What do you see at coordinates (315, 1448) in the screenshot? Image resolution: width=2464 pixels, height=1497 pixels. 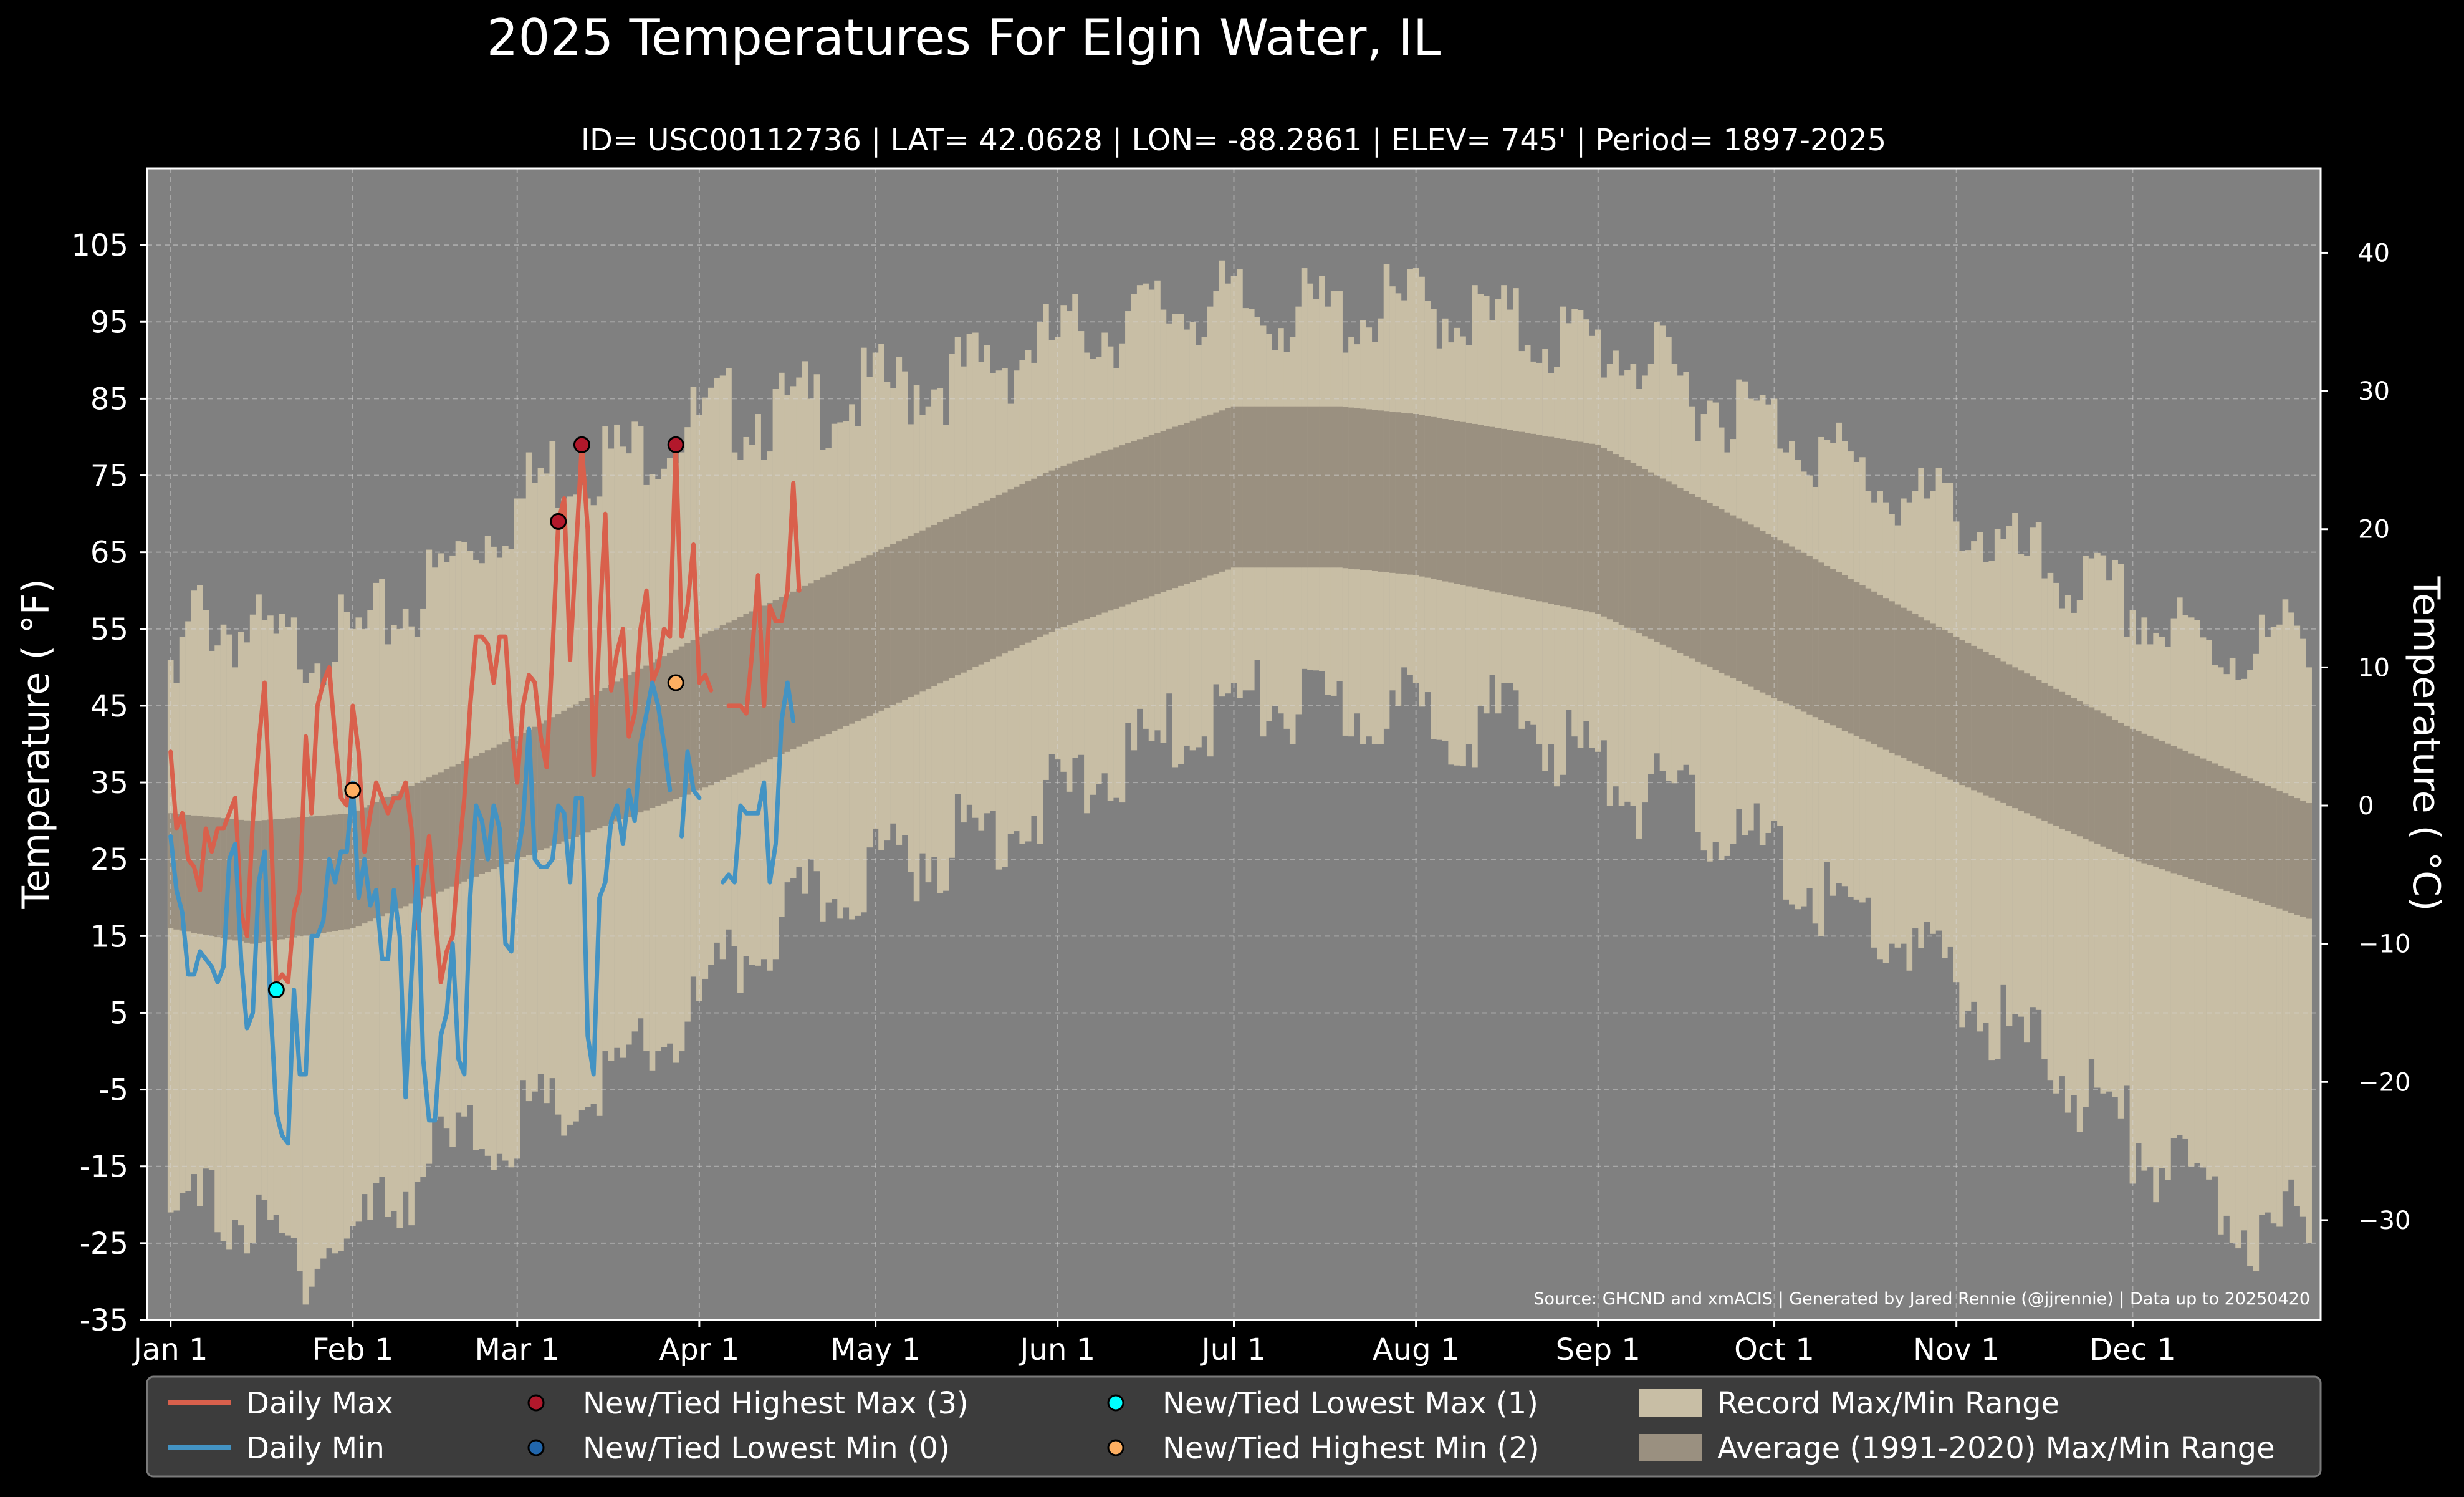 I see `legend-label: Daily Min` at bounding box center [315, 1448].